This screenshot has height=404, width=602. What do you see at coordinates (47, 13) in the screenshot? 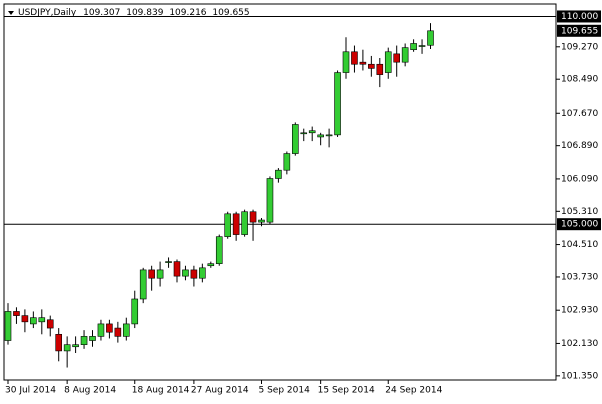
I see `symbol: USDJPY,Daily` at bounding box center [47, 13].